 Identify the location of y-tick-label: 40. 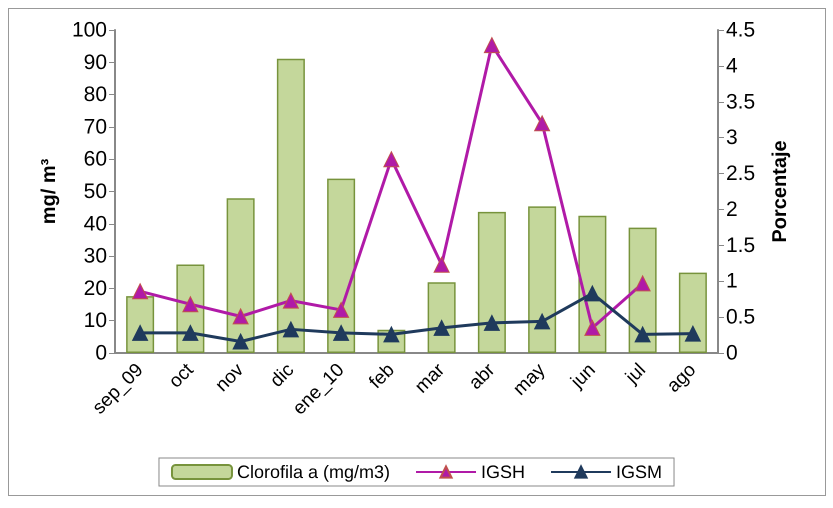
(95, 224).